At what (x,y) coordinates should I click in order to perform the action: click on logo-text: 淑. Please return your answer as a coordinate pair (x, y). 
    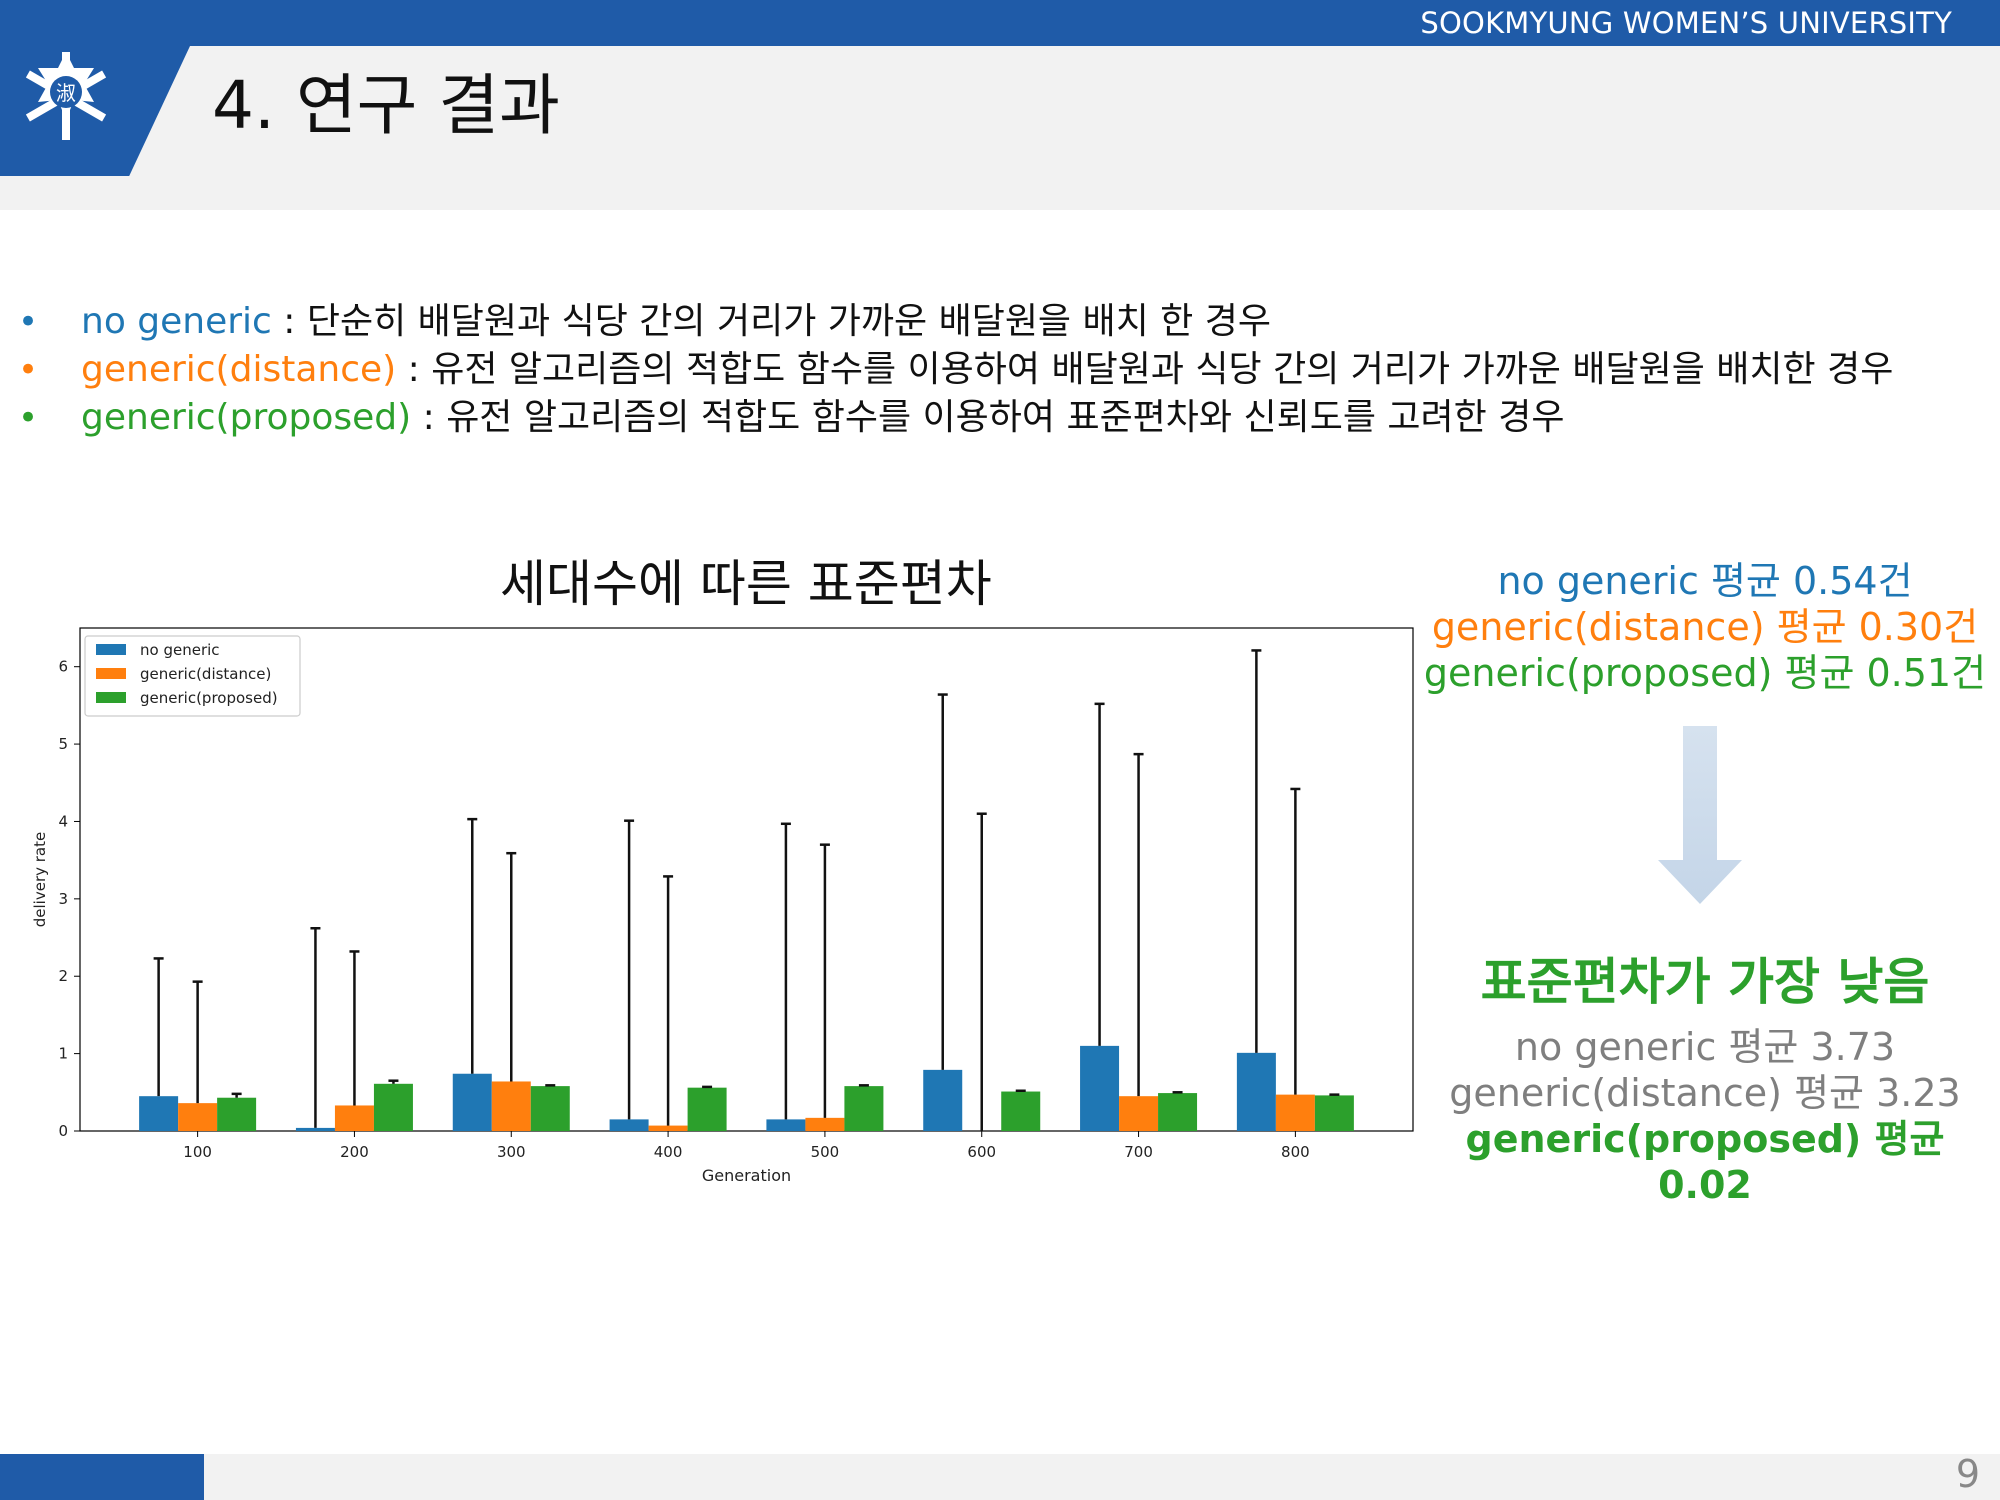
    Looking at the image, I should click on (66, 93).